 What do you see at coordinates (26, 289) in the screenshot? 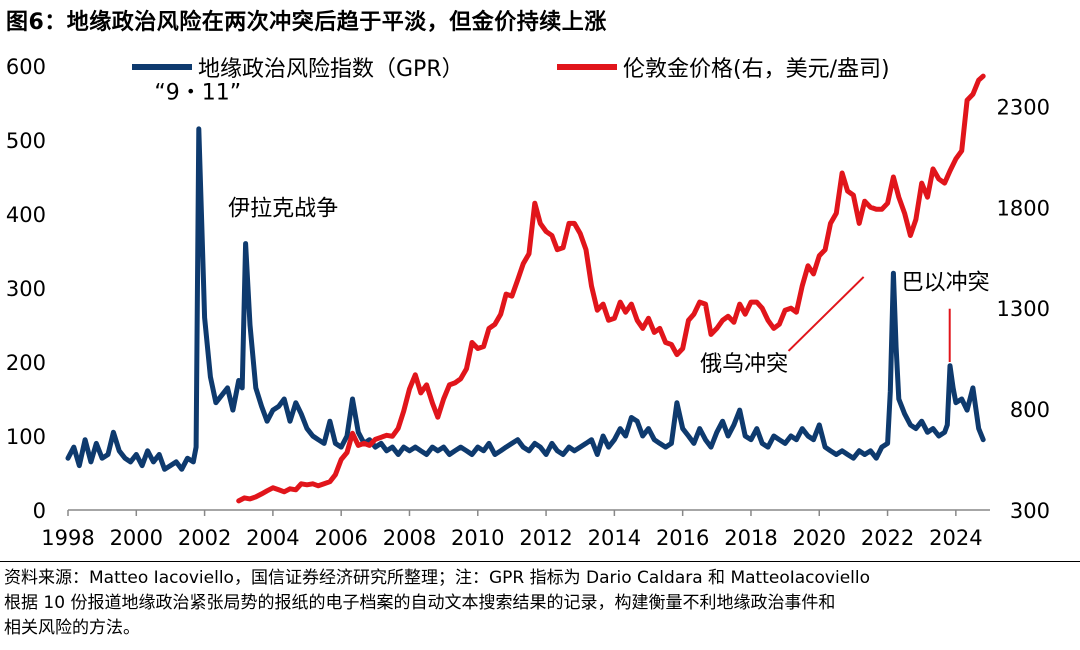
I see `y-left-tick-label: 300` at bounding box center [26, 289].